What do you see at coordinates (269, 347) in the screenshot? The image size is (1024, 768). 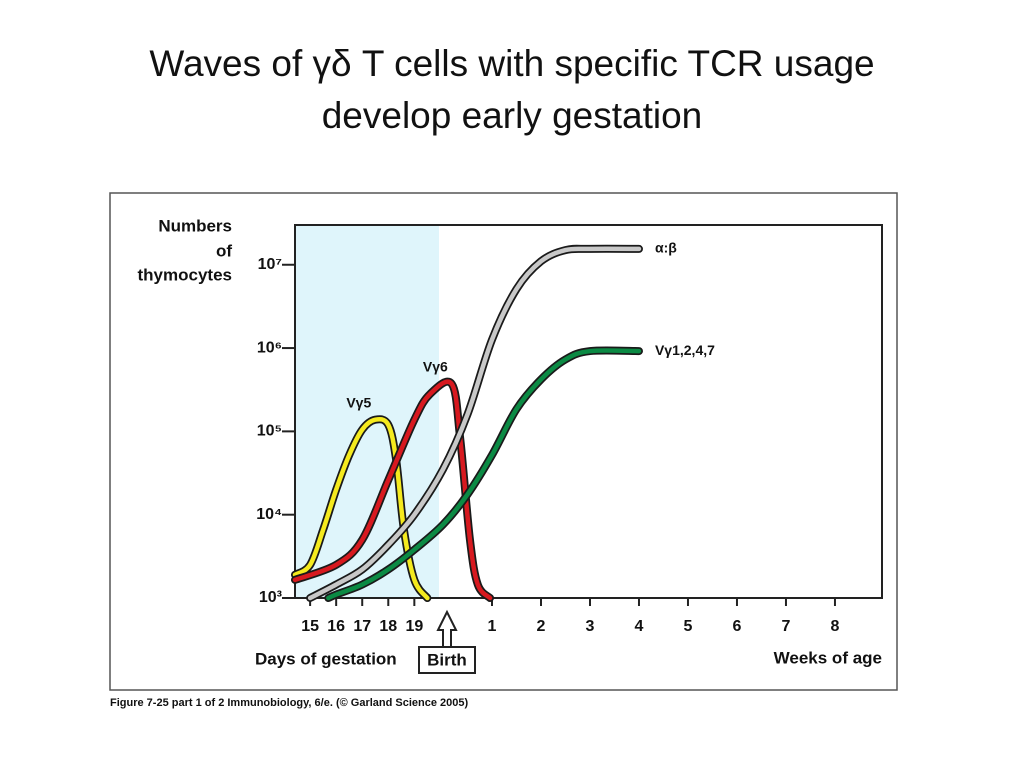 I see `y-tick-label: 10⁶` at bounding box center [269, 347].